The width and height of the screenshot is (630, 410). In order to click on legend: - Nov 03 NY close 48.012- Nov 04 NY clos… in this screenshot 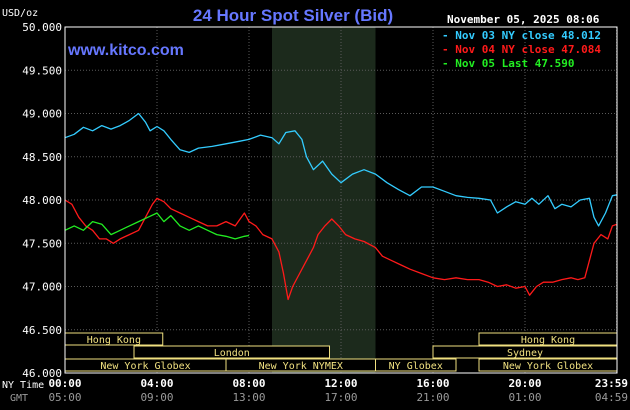, I will do `click(521, 49)`.